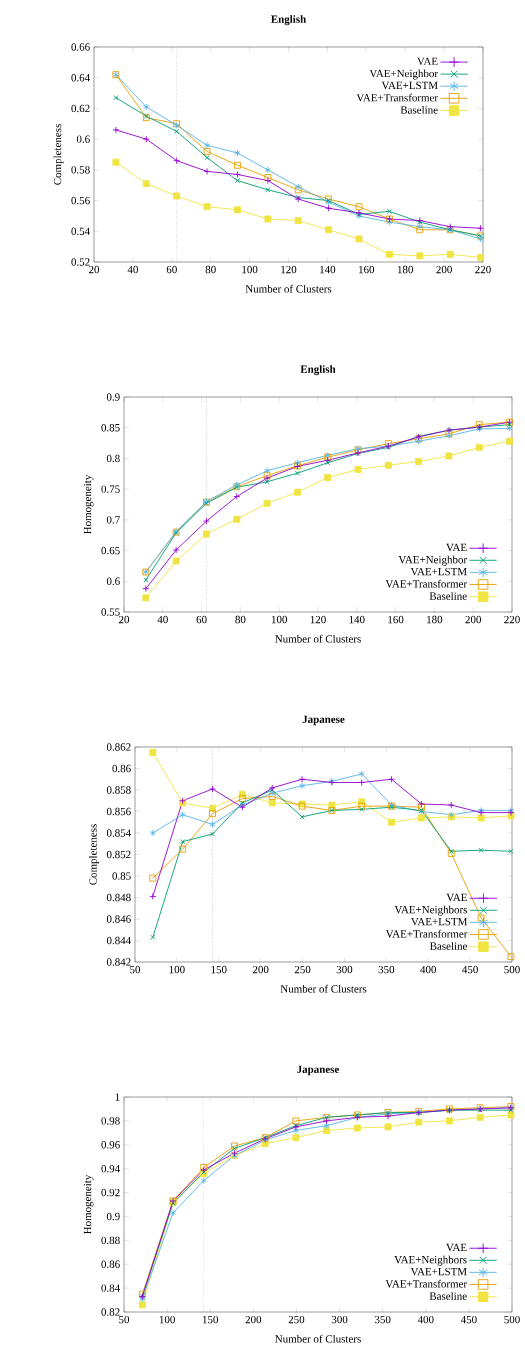 This screenshot has height=1371, width=525. I want to click on x-tick-label: 500, so click(512, 1319).